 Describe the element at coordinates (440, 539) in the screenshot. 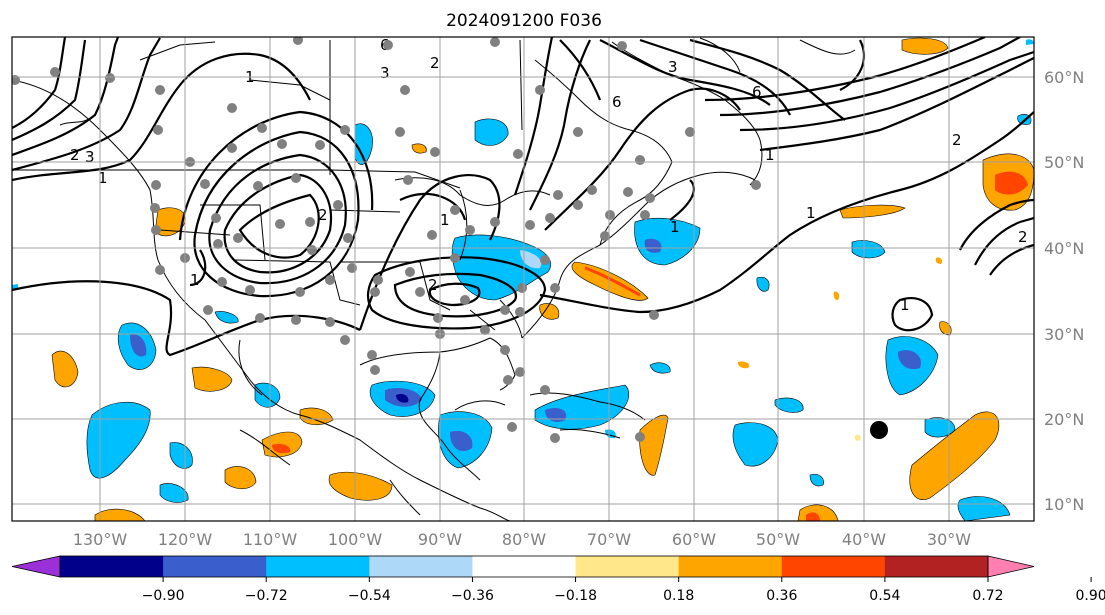

I see `longitude-tick-label: 90°W` at that location.